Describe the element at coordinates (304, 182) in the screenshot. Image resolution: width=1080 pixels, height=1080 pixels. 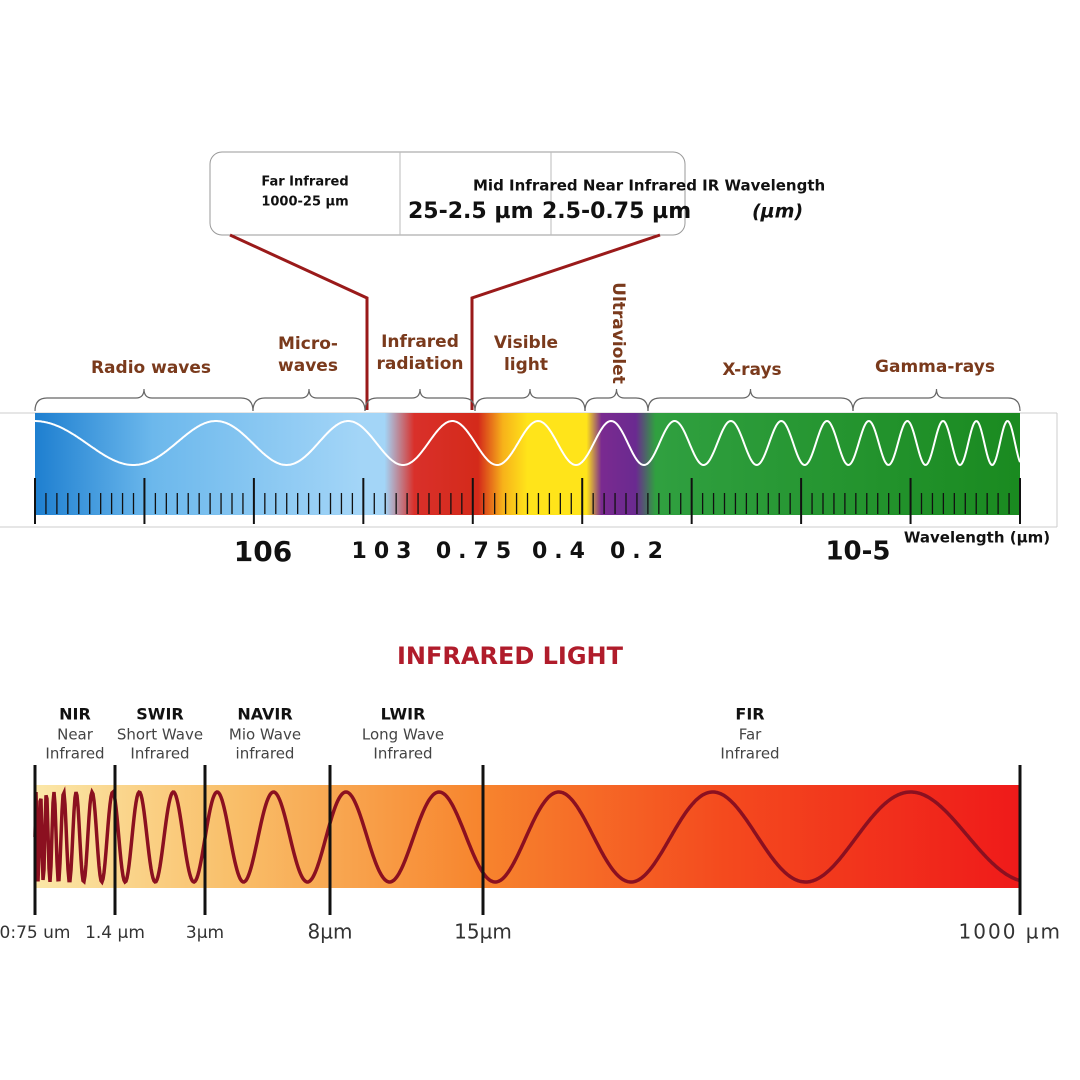
I see `far-name: Far Infrared` at that location.